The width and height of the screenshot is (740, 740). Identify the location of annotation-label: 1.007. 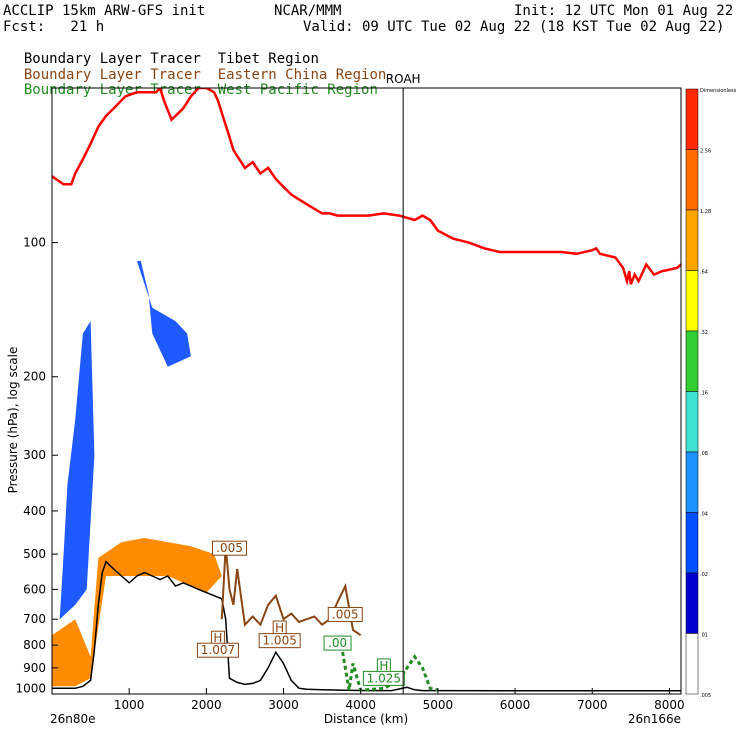
(218, 650).